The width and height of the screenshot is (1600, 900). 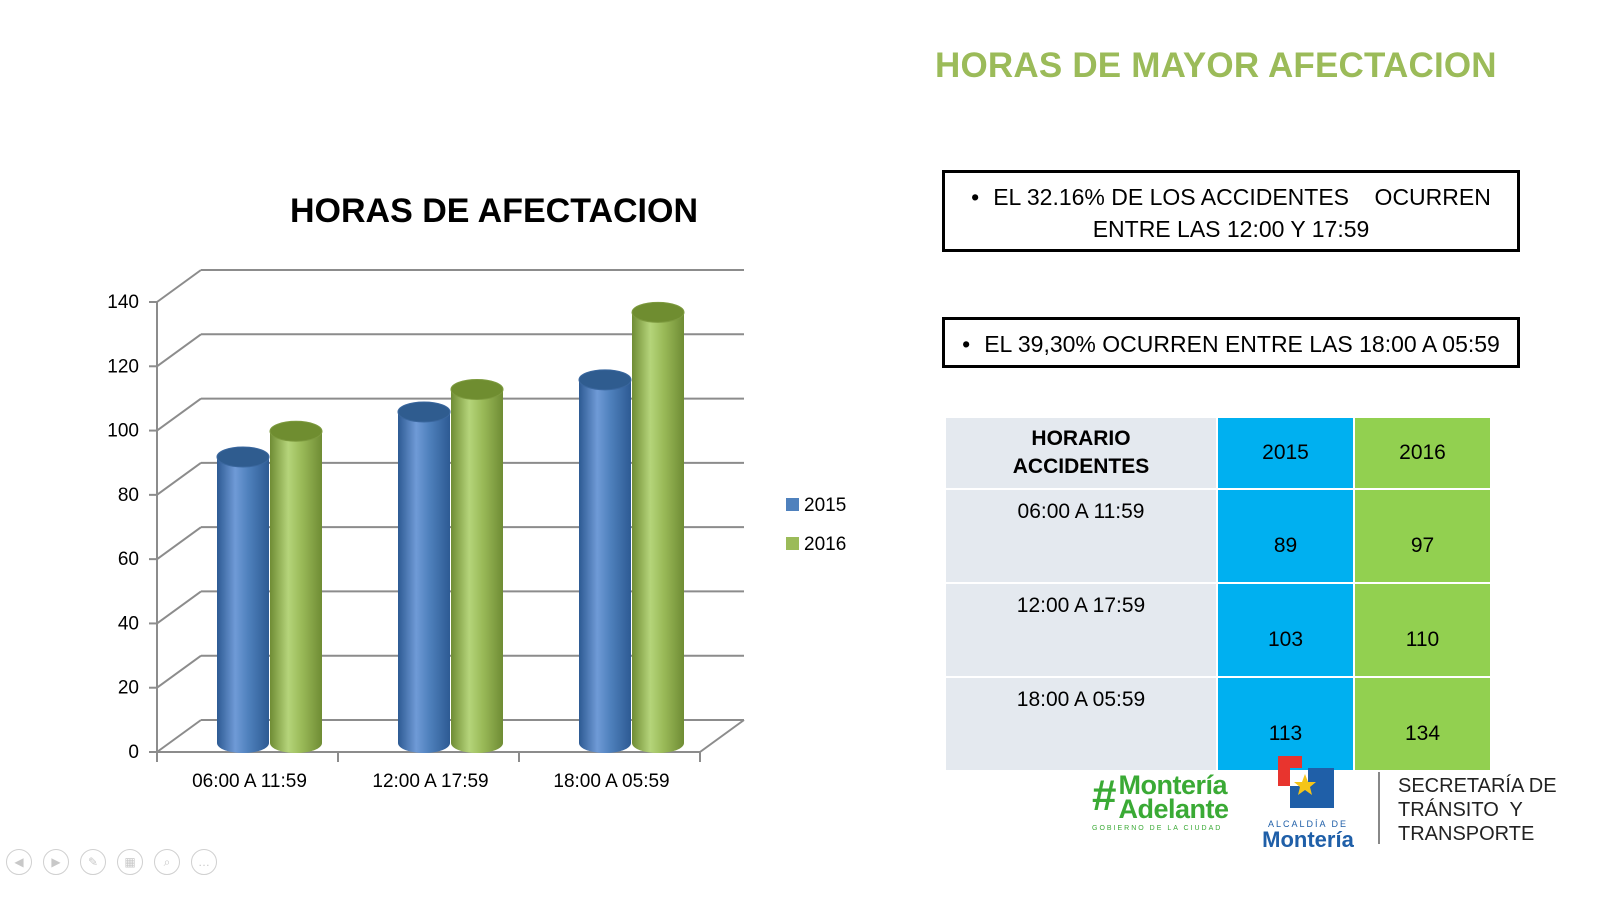 I want to click on alcaldia-name: Montería, so click(x=1308, y=839).